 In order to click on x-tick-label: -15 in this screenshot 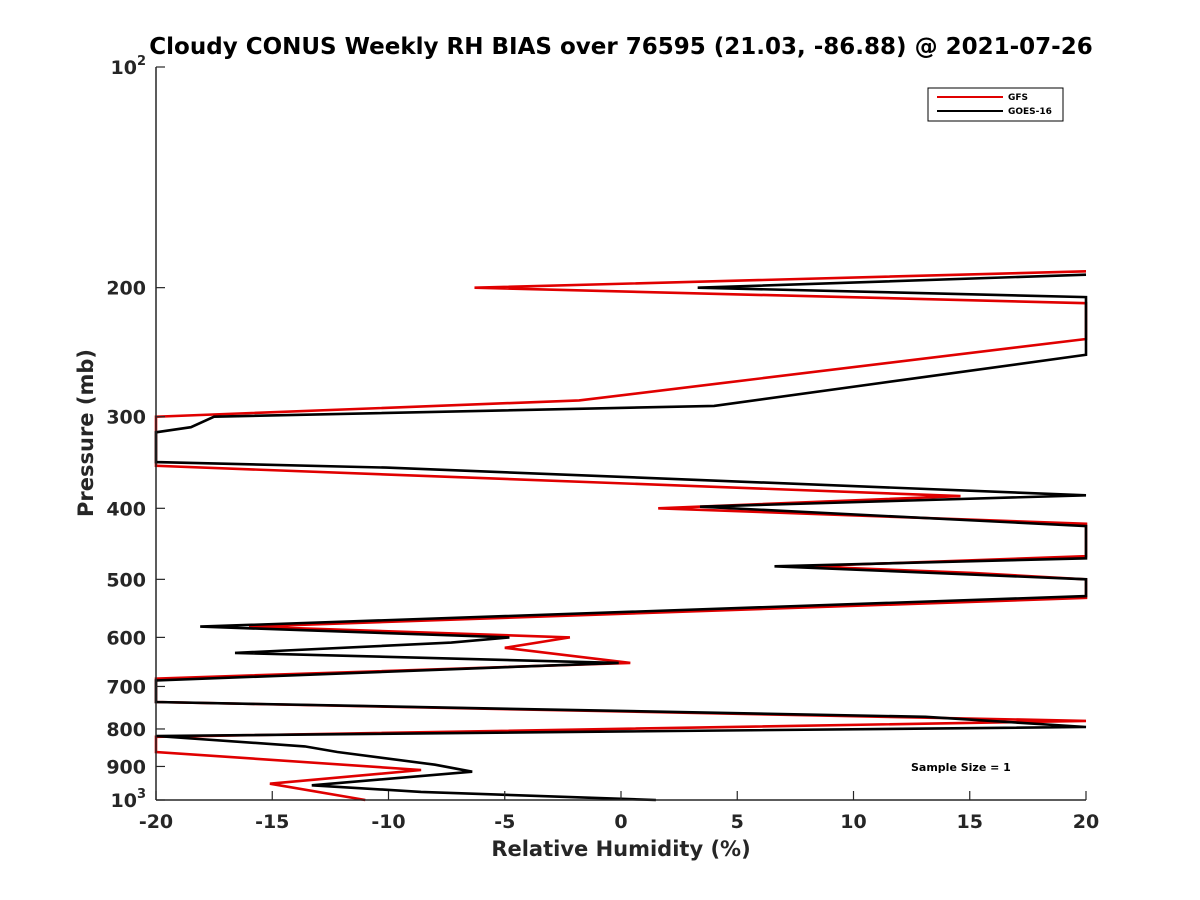, I will do `click(272, 822)`.